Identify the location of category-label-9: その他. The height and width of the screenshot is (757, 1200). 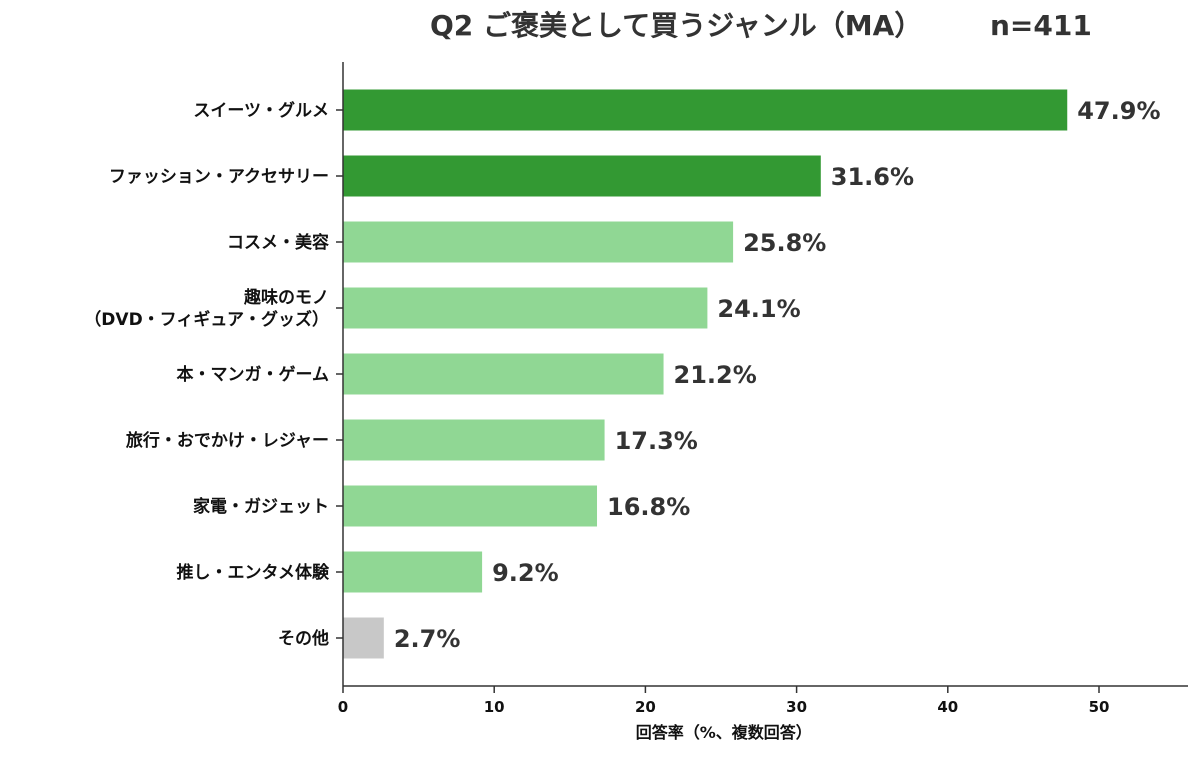
(303, 638).